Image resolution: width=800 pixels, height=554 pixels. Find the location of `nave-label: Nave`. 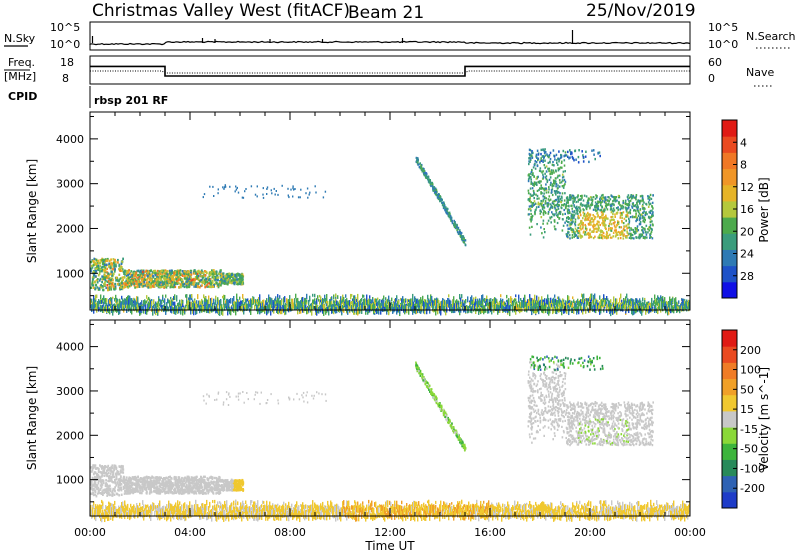

nave-label: Nave is located at coordinates (760, 72).